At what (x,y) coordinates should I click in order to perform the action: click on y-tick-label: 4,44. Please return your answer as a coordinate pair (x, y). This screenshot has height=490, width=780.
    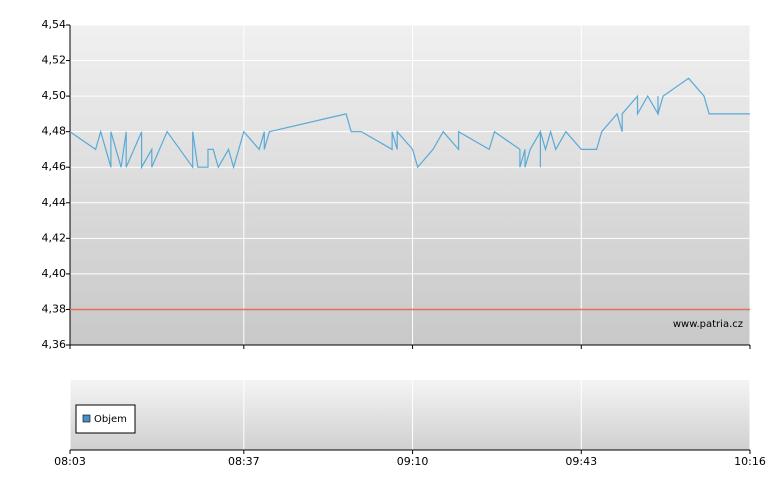
    Looking at the image, I should click on (54, 202).